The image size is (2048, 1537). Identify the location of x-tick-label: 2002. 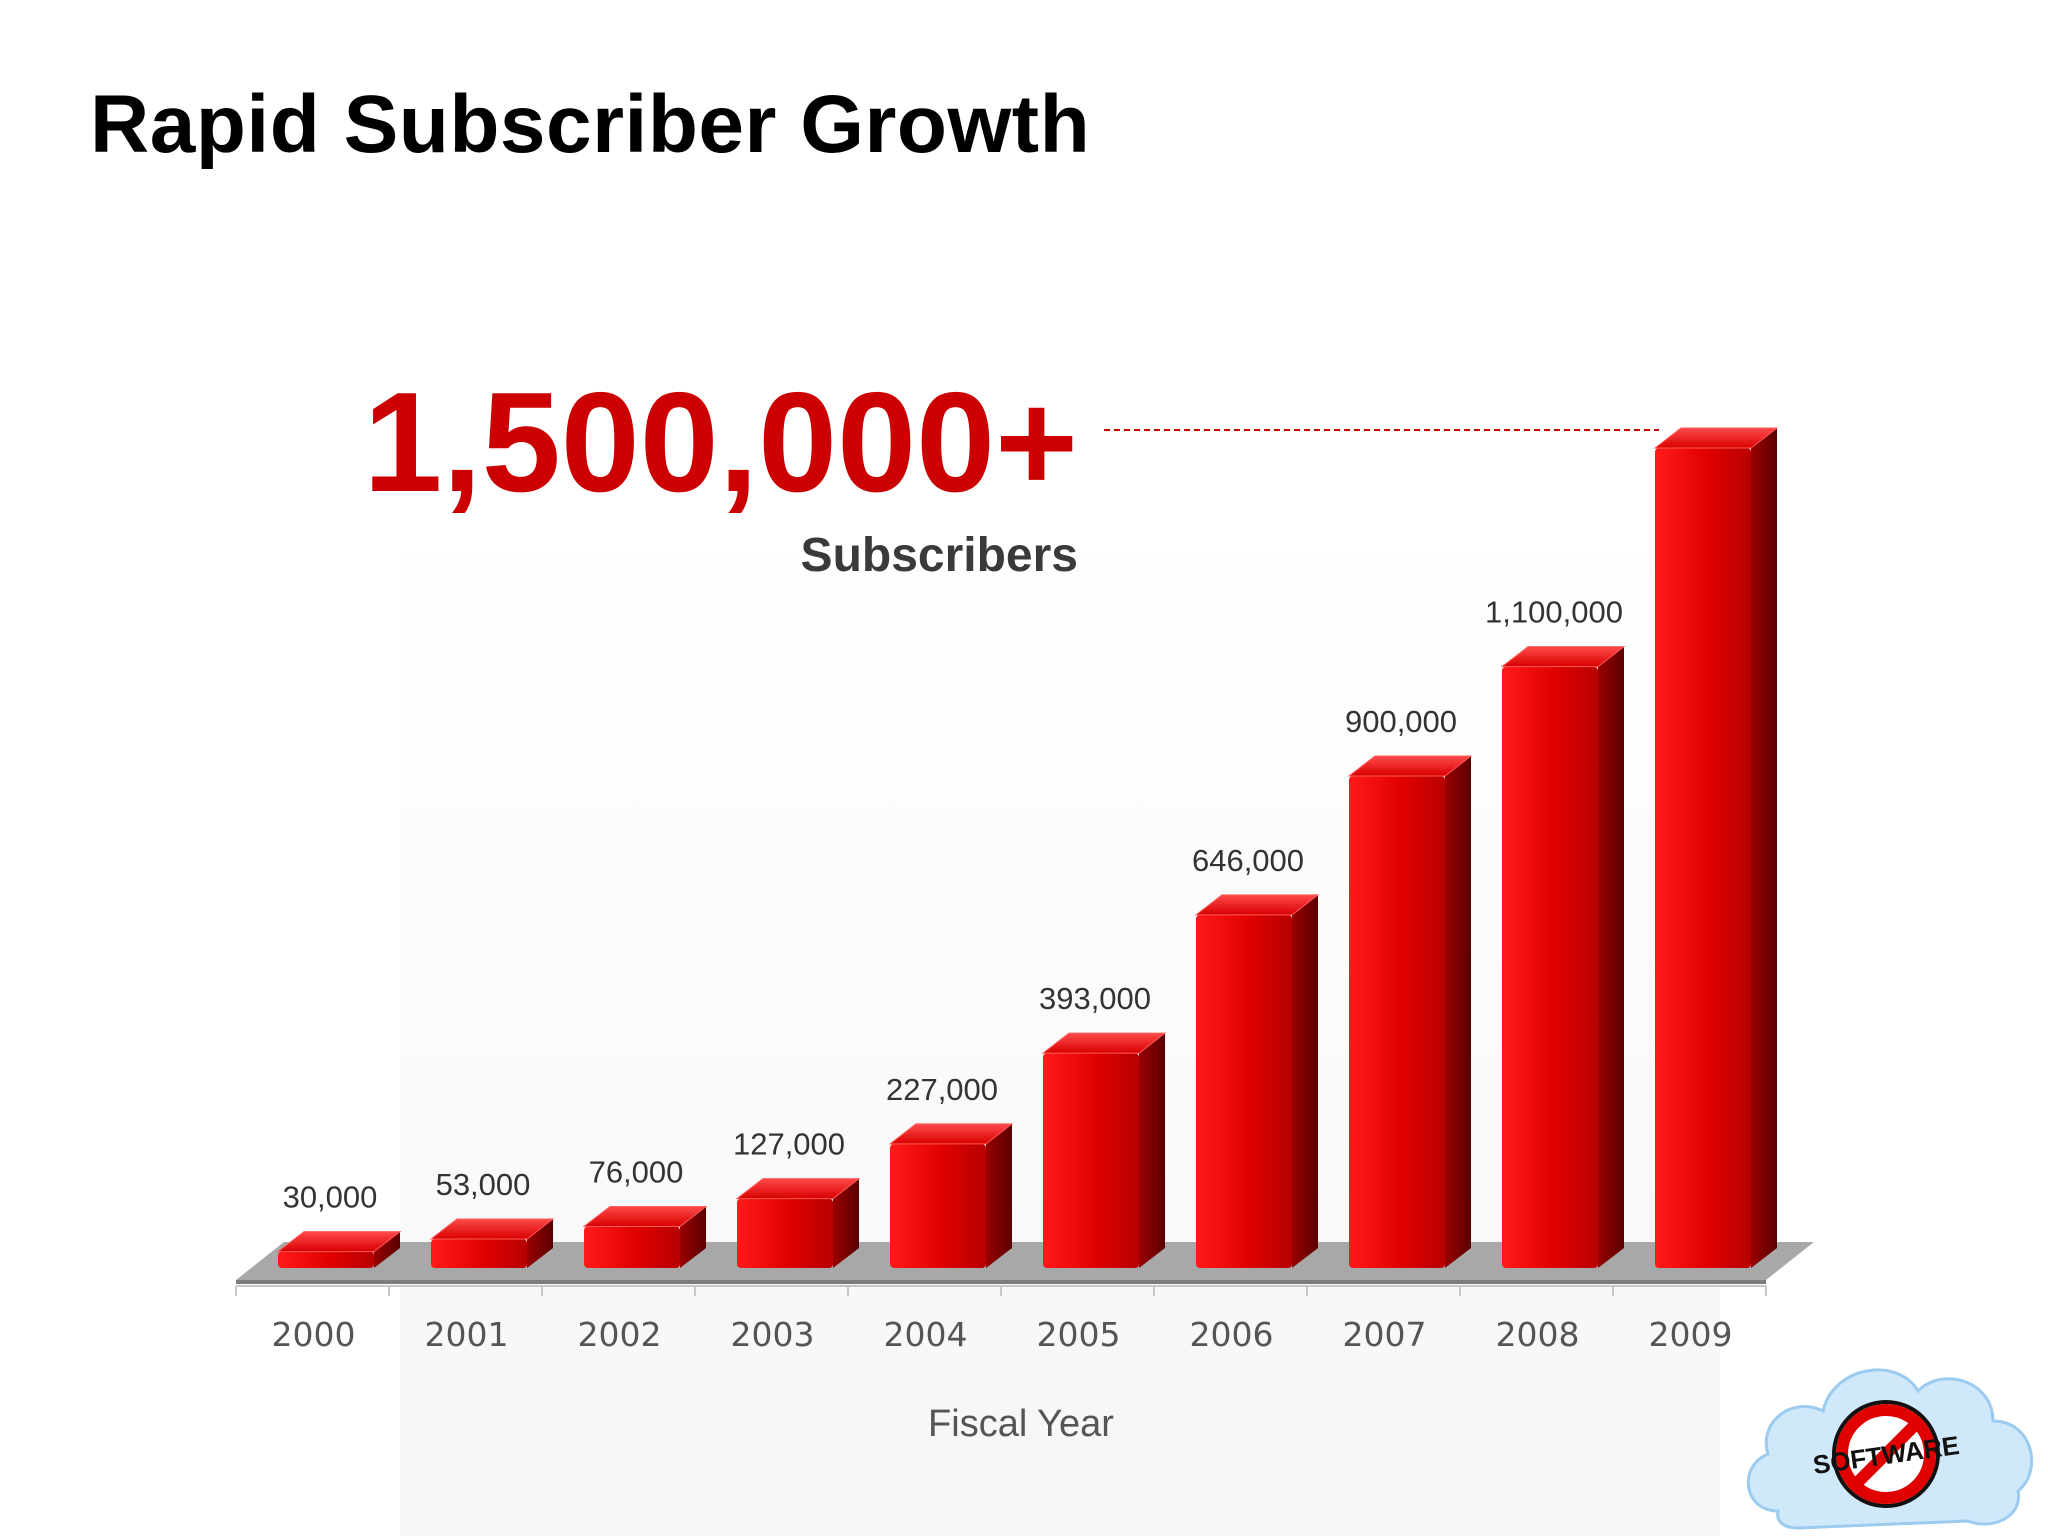
(620, 1334).